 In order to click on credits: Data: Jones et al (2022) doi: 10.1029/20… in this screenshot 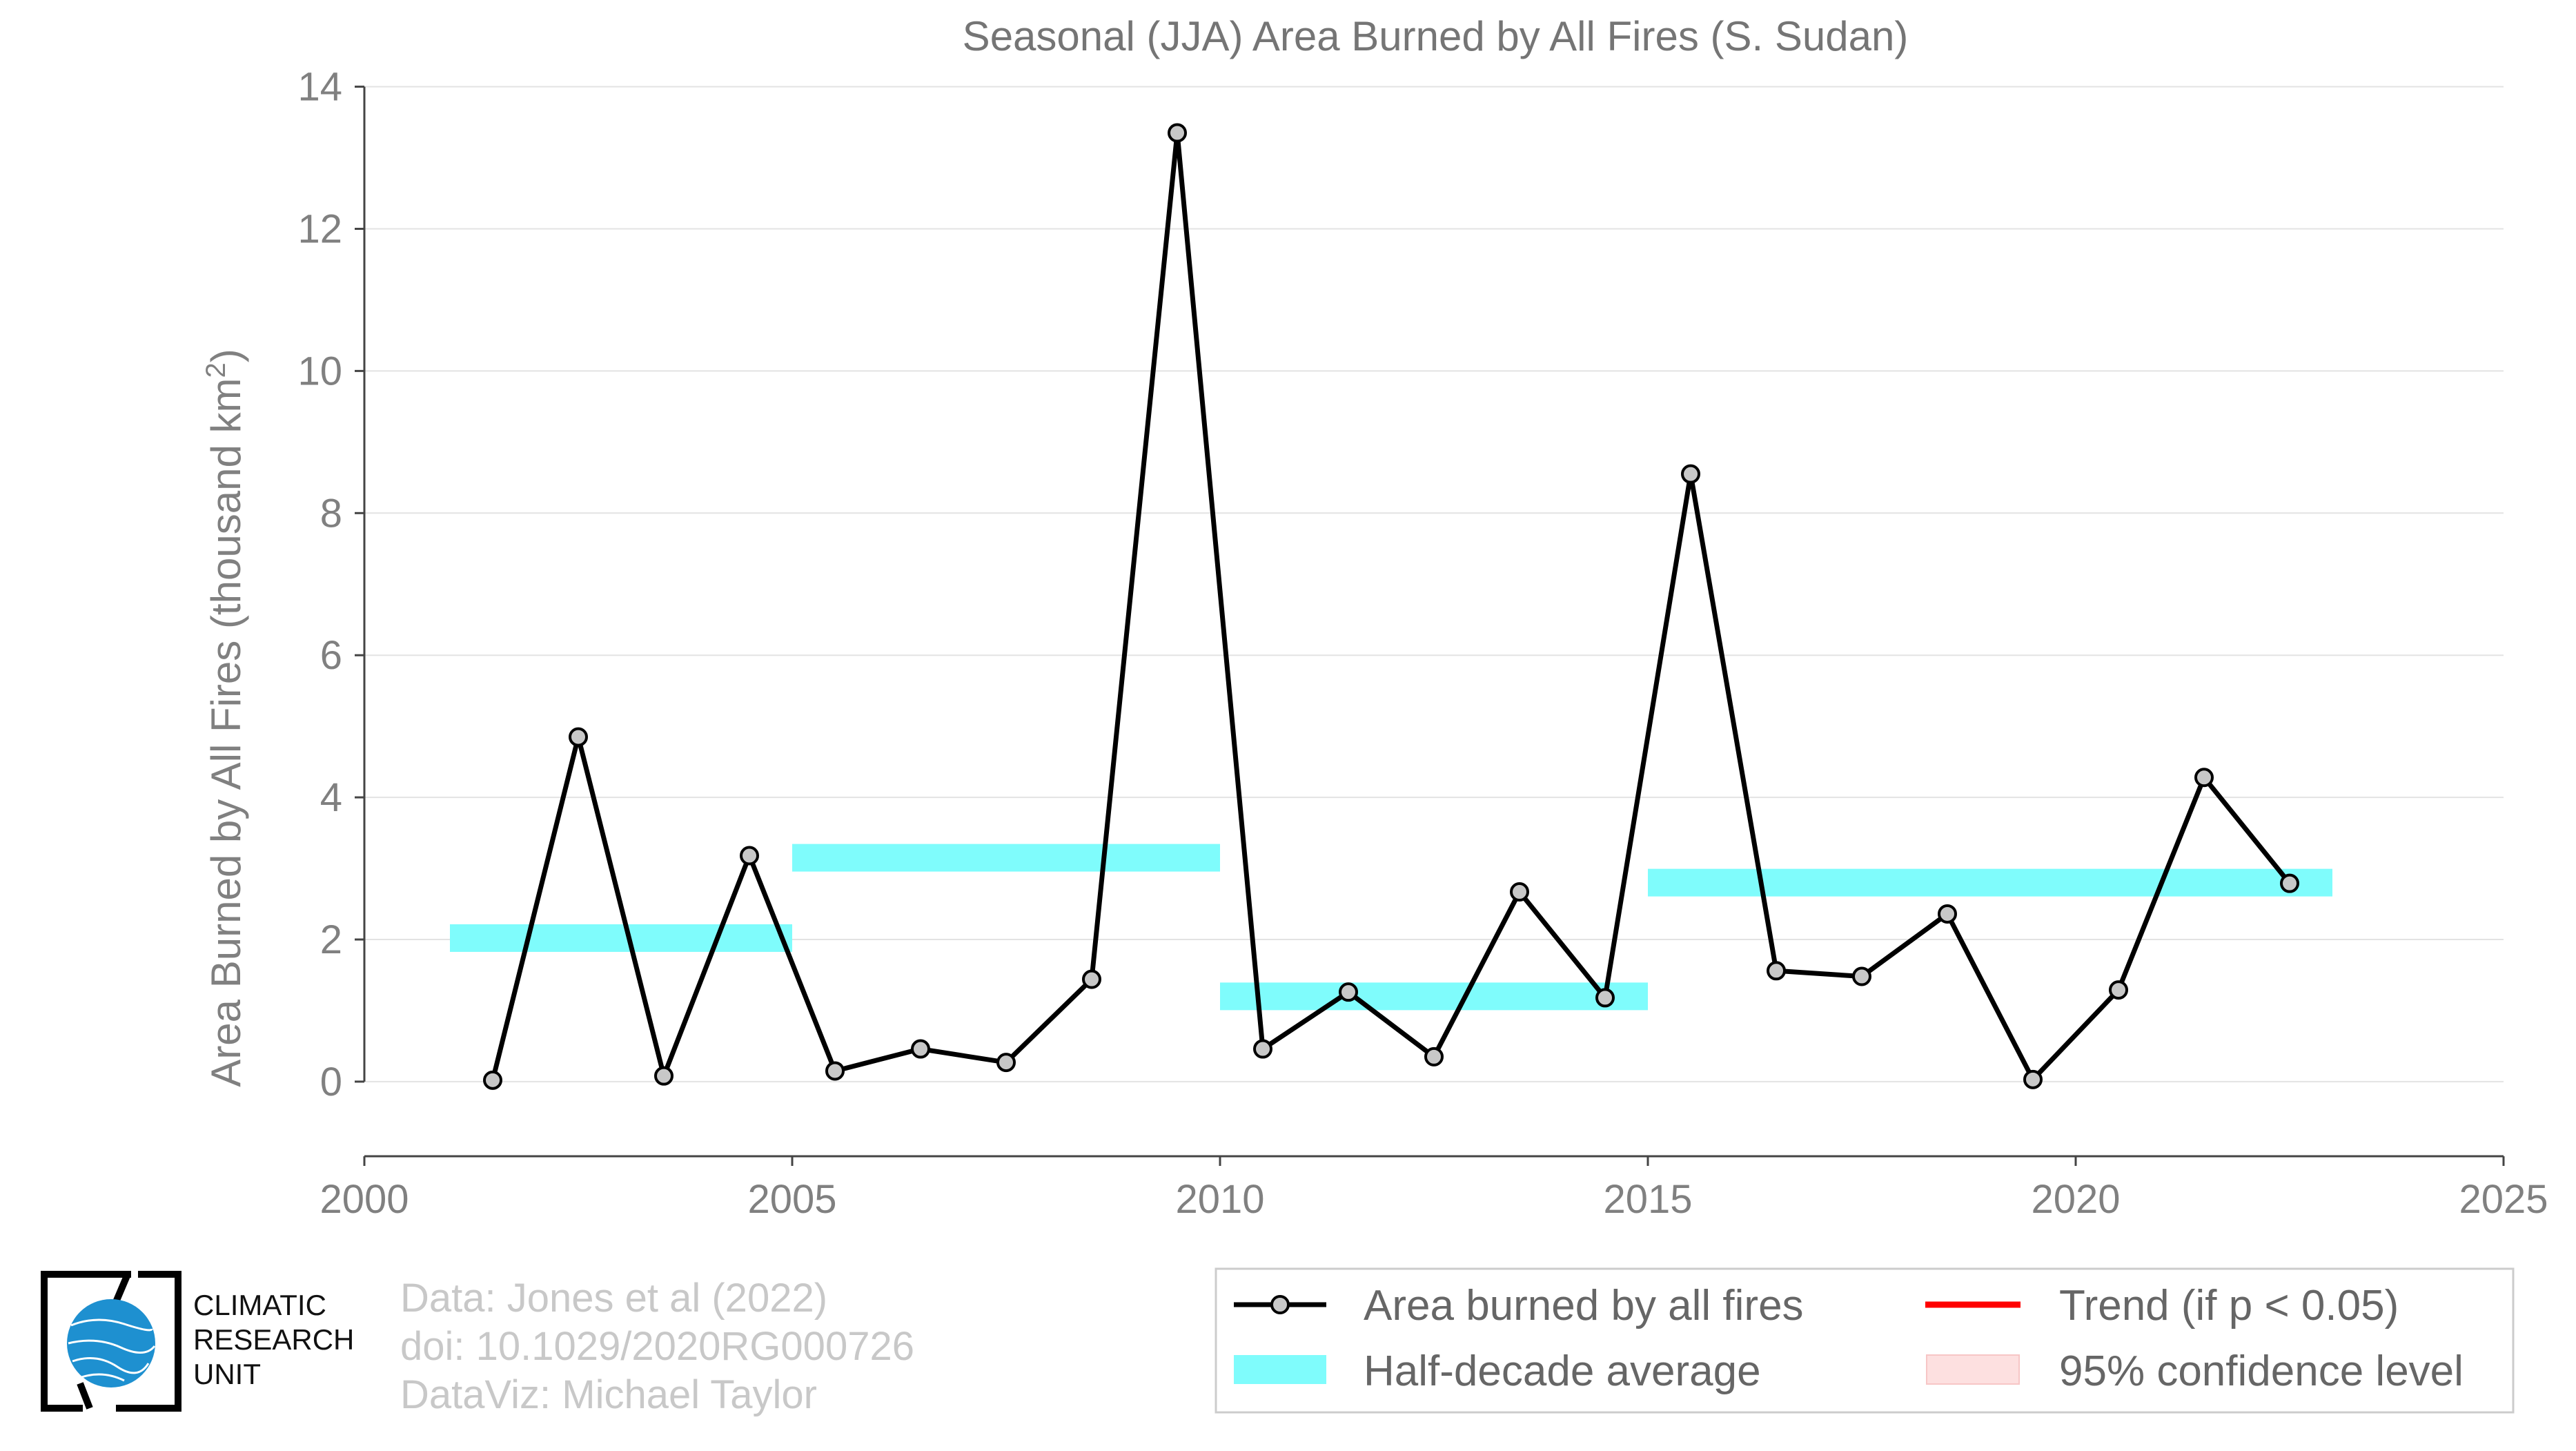, I will do `click(657, 1346)`.